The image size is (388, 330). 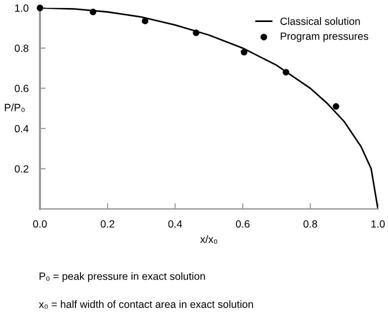 I want to click on x-tick-label: 0.8, so click(x=310, y=224).